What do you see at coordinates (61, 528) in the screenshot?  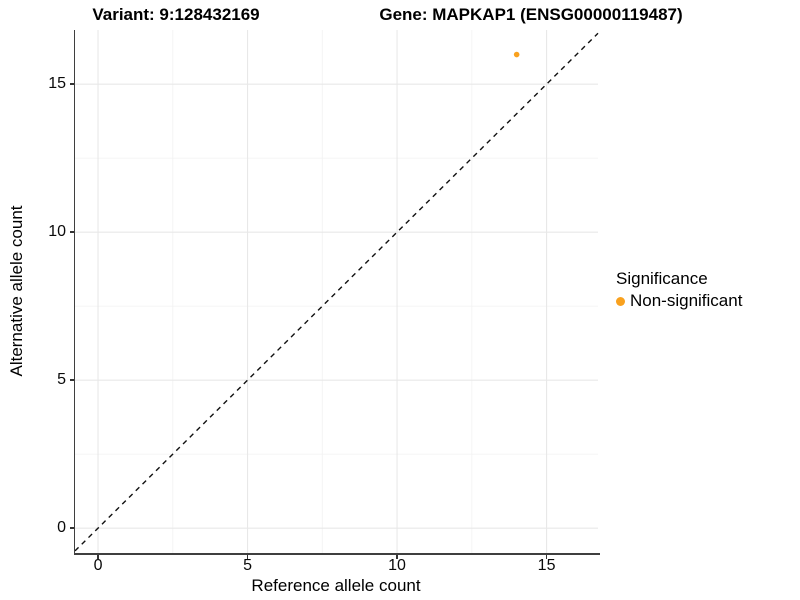 I see `y-tick-label: 0` at bounding box center [61, 528].